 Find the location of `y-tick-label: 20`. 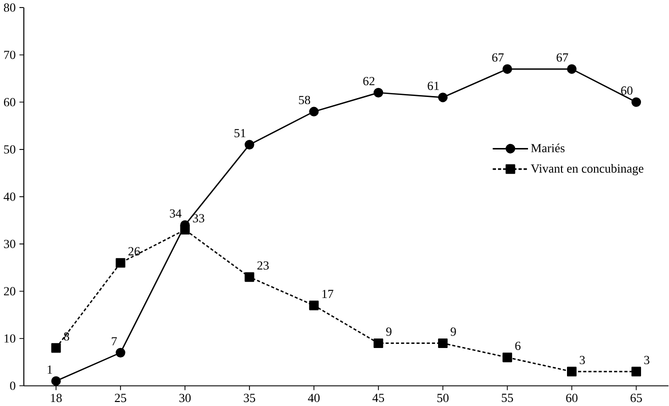

y-tick-label: 20 is located at coordinates (10, 291).